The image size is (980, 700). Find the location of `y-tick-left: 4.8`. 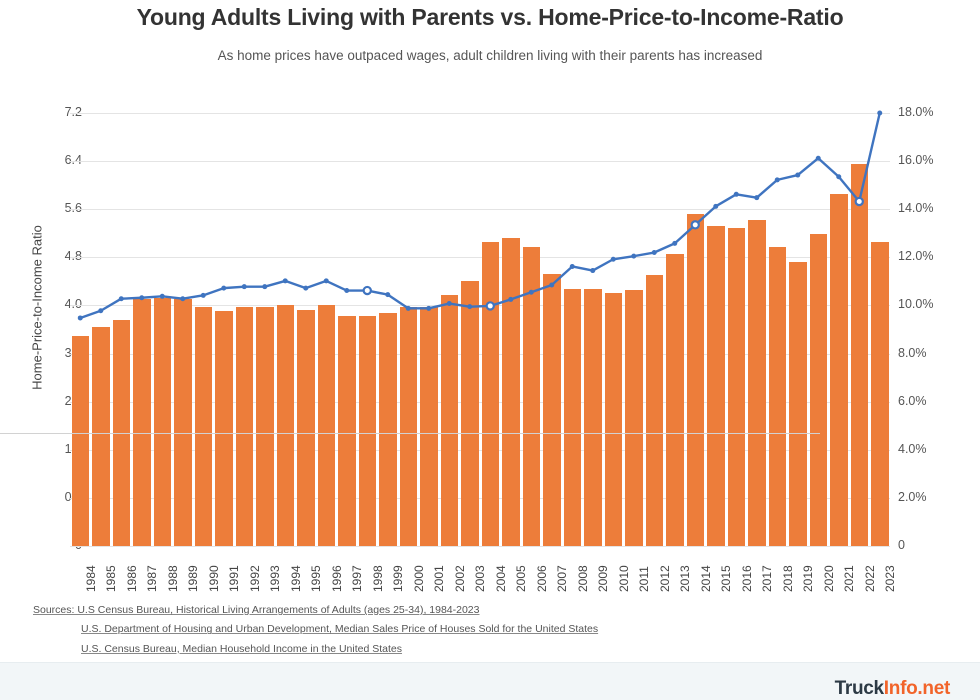

y-tick-left: 4.8 is located at coordinates (73, 256).